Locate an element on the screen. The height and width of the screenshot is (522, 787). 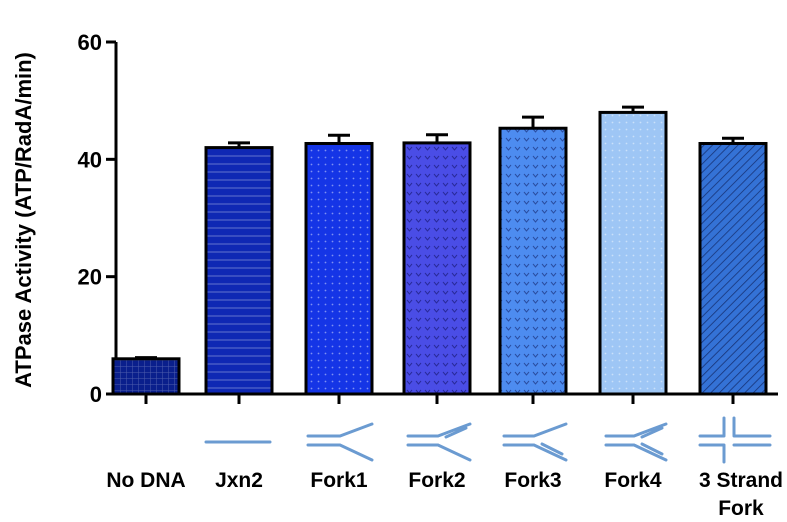
fork2-dna-icon is located at coordinates (439, 442).